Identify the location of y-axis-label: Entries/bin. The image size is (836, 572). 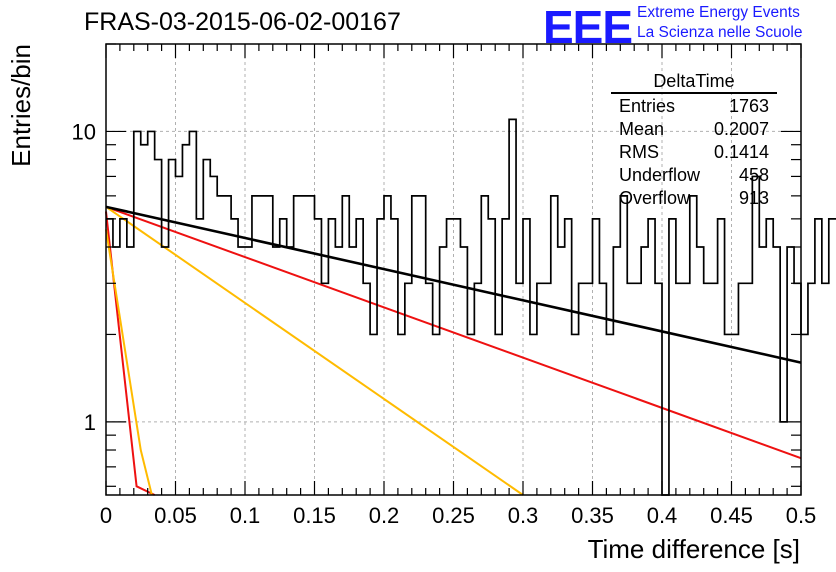
(21, 105).